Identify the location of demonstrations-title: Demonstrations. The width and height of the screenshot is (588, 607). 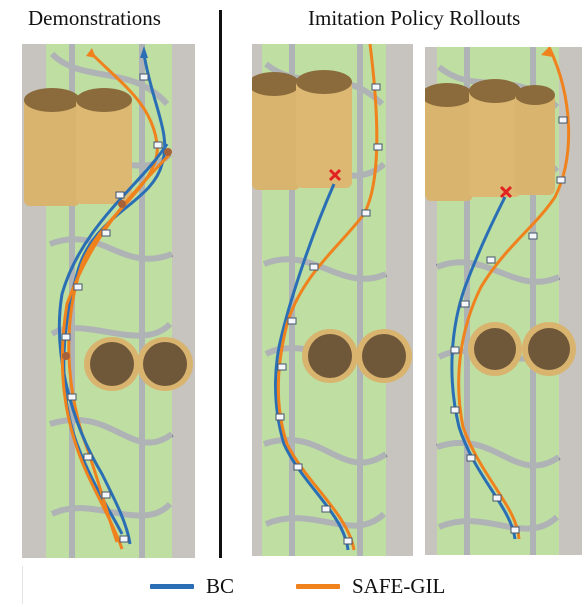
(94, 18).